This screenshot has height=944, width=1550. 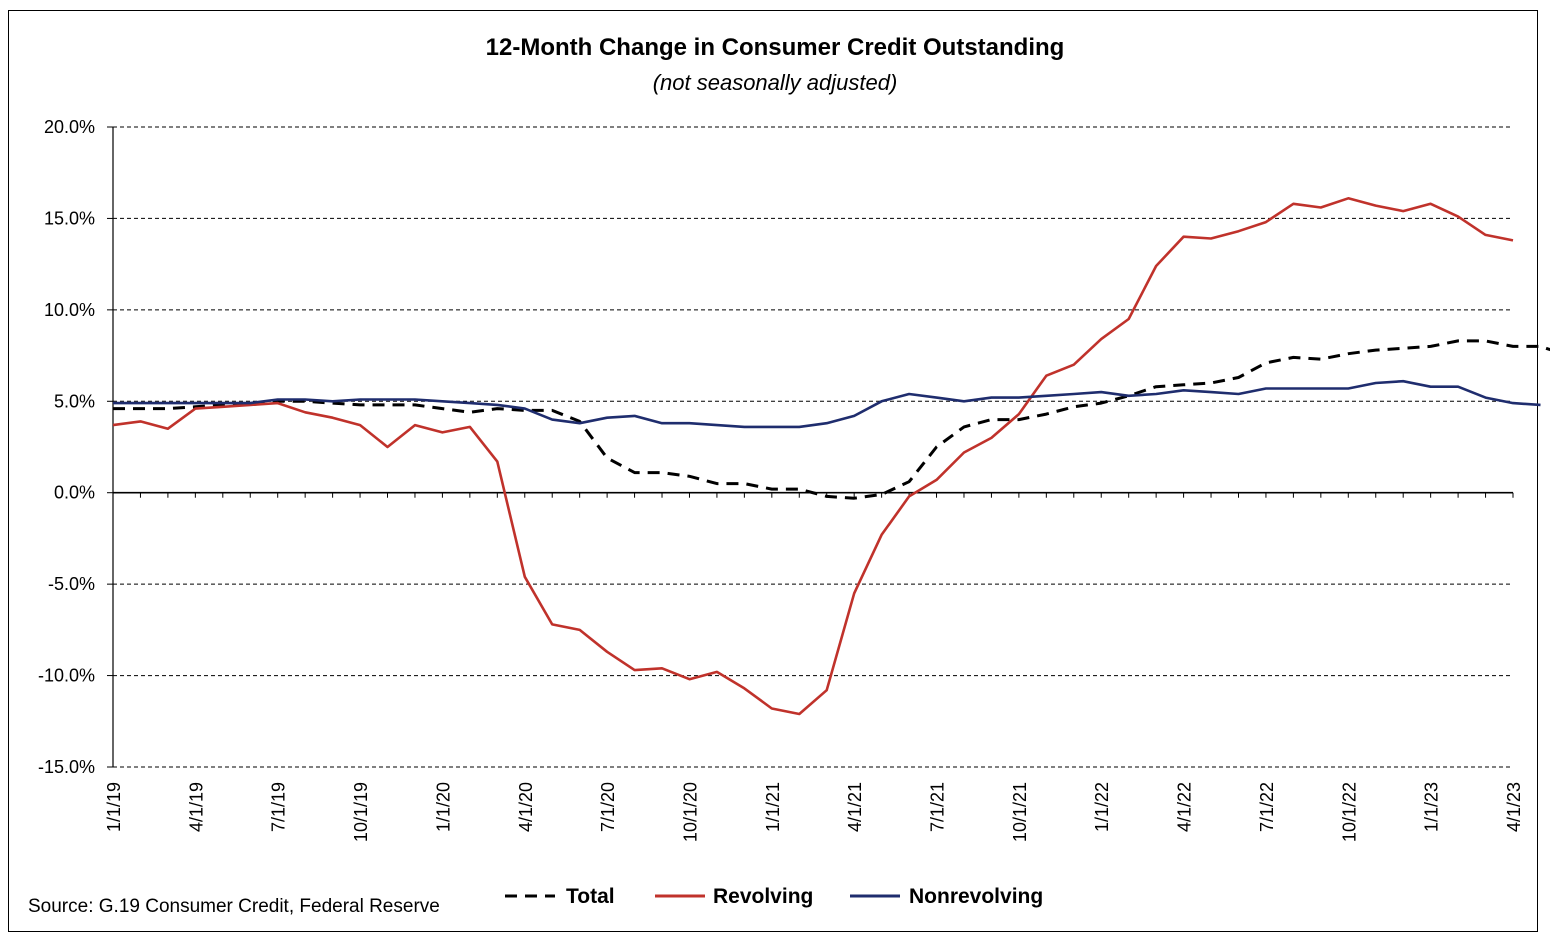 What do you see at coordinates (1432, 807) in the screenshot?
I see `x-tick-label: 1/1/23` at bounding box center [1432, 807].